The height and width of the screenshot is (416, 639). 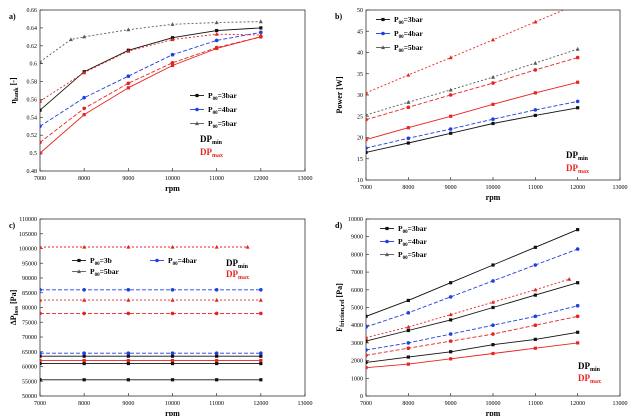 What do you see at coordinates (339, 94) in the screenshot?
I see `y-axis-label: Power [W]` at bounding box center [339, 94].